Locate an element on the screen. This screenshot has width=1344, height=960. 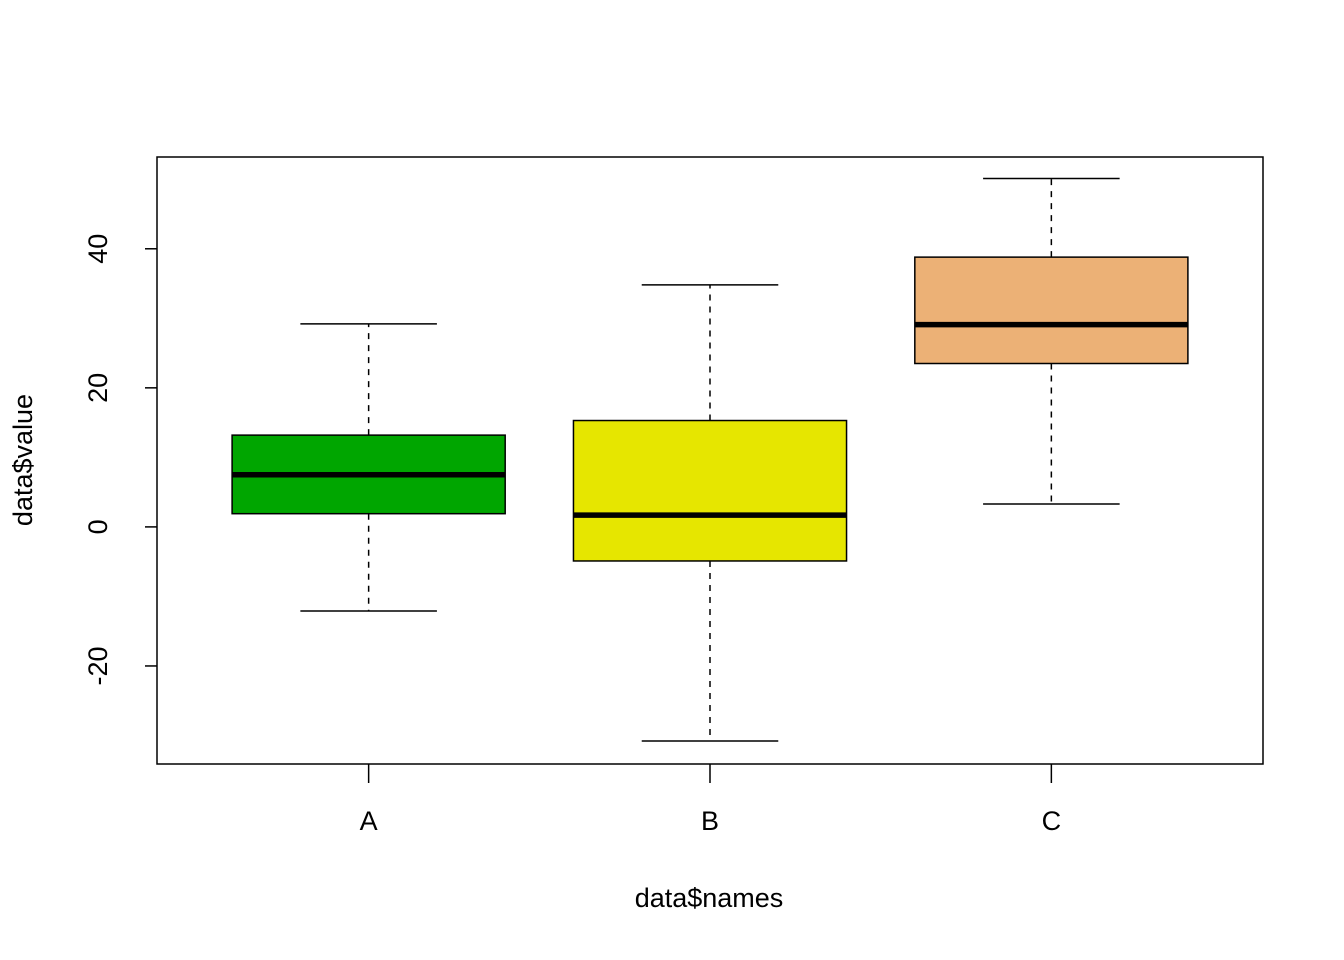
y-tick-label: 40 is located at coordinates (98, 249).